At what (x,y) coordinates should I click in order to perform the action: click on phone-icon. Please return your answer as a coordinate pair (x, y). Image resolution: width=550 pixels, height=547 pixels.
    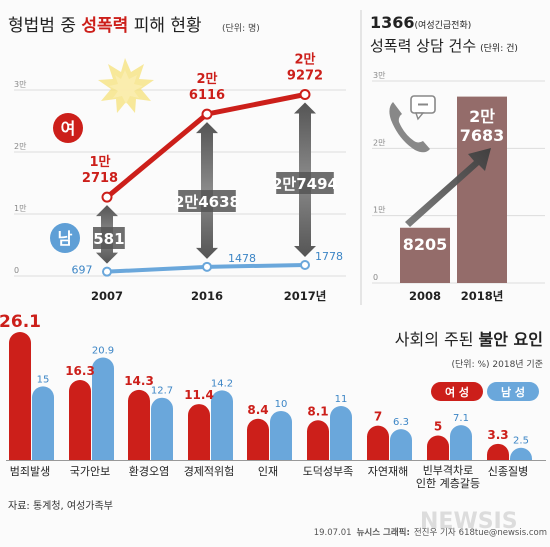
    Looking at the image, I should click on (412, 124).